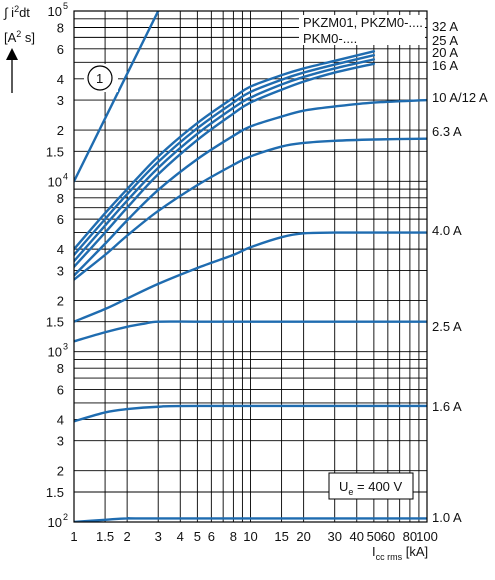 This screenshot has width=495, height=580. Describe the element at coordinates (447, 326) in the screenshot. I see `series-label: 2.5 A` at that location.